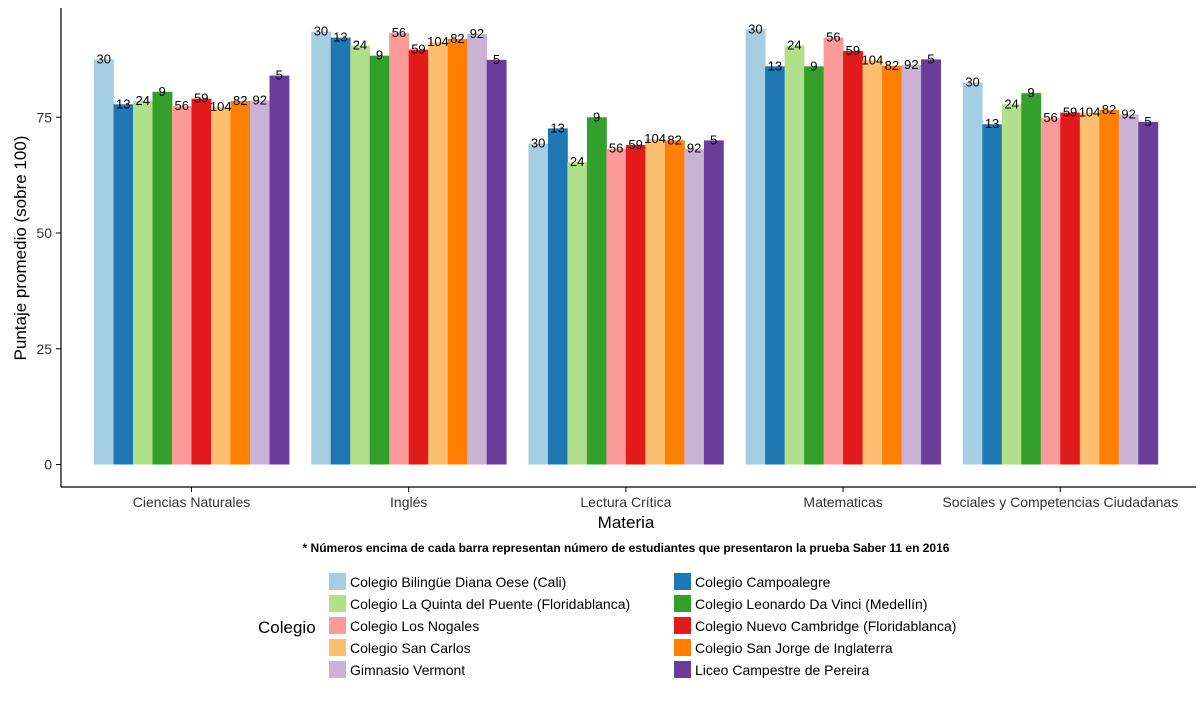 The width and height of the screenshot is (1200, 705). I want to click on legend-label: Colegio Campoalegre, so click(763, 582).